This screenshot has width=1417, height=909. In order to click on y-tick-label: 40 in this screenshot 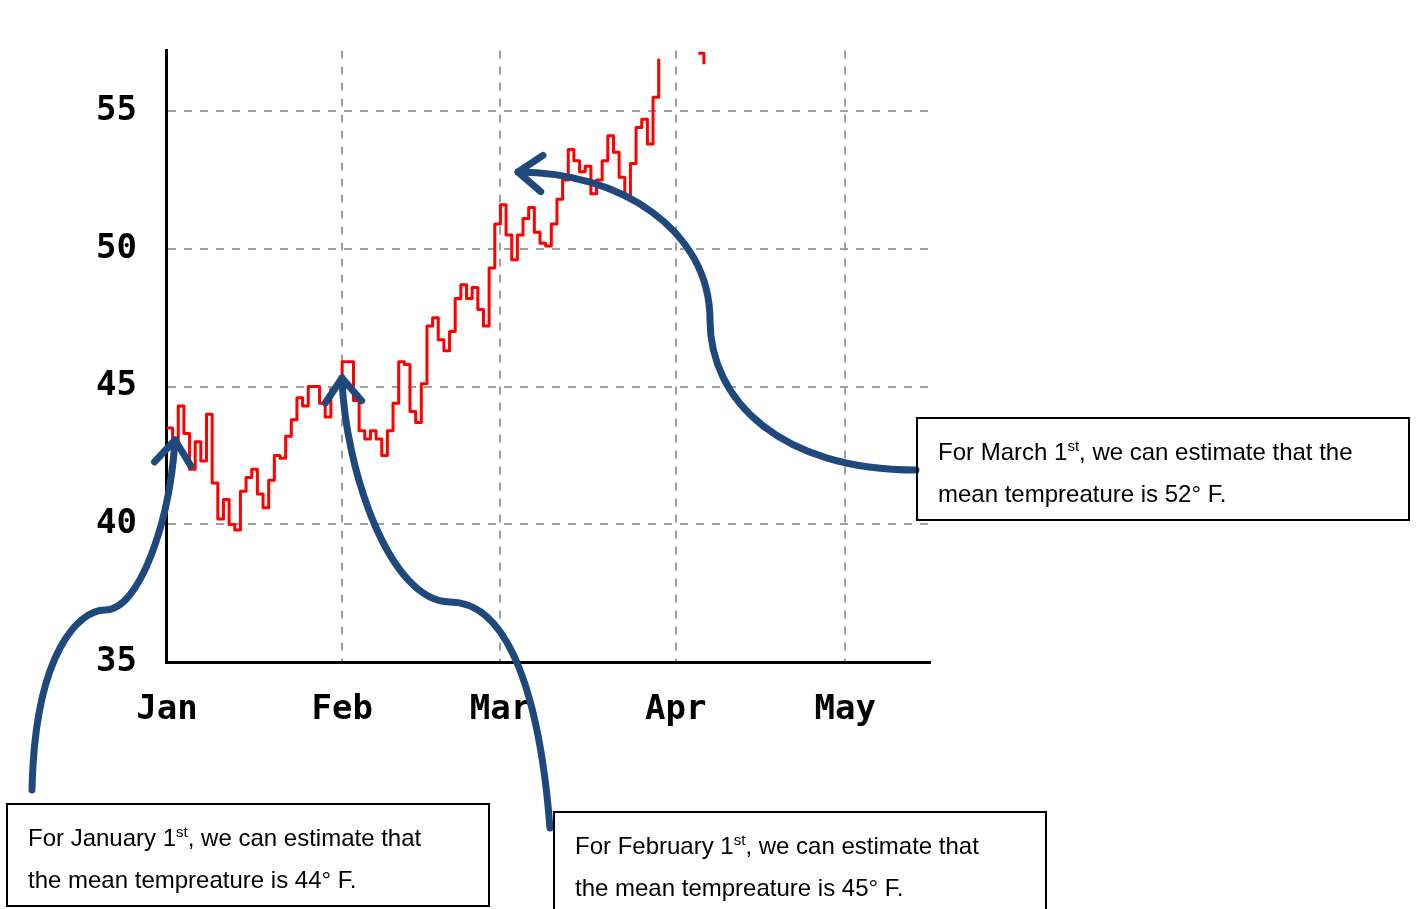, I will do `click(116, 521)`.